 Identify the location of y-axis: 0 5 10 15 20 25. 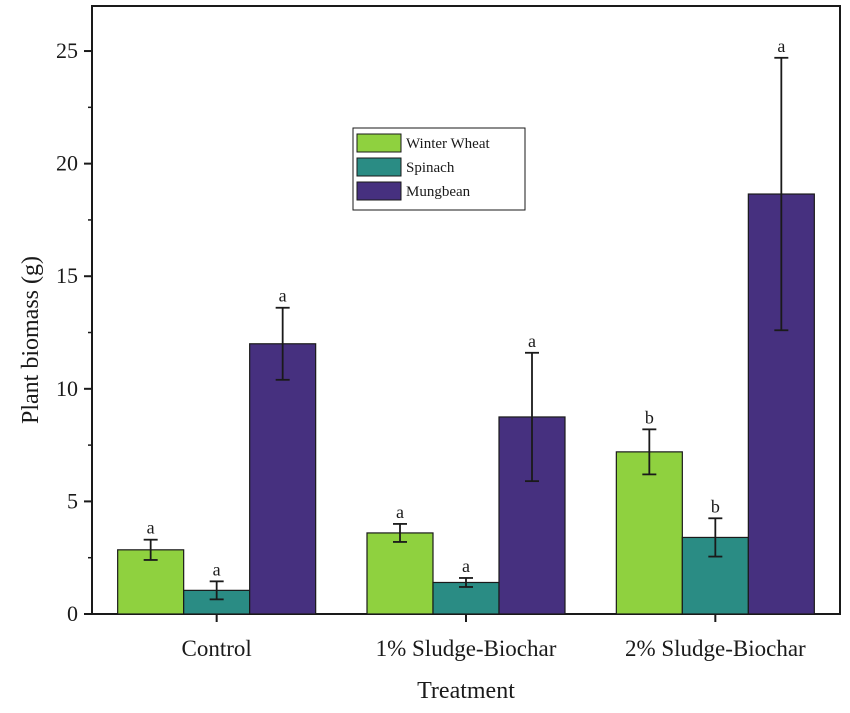
(74, 332).